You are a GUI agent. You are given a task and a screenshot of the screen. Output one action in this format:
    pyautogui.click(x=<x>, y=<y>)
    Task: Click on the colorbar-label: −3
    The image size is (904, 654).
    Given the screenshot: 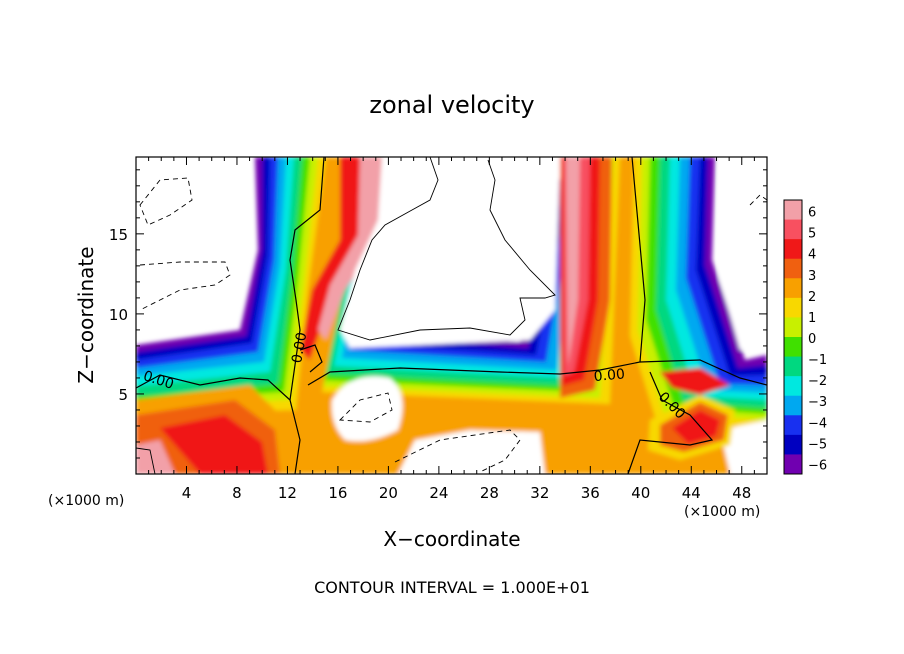 What is the action you would take?
    pyautogui.click(x=817, y=402)
    